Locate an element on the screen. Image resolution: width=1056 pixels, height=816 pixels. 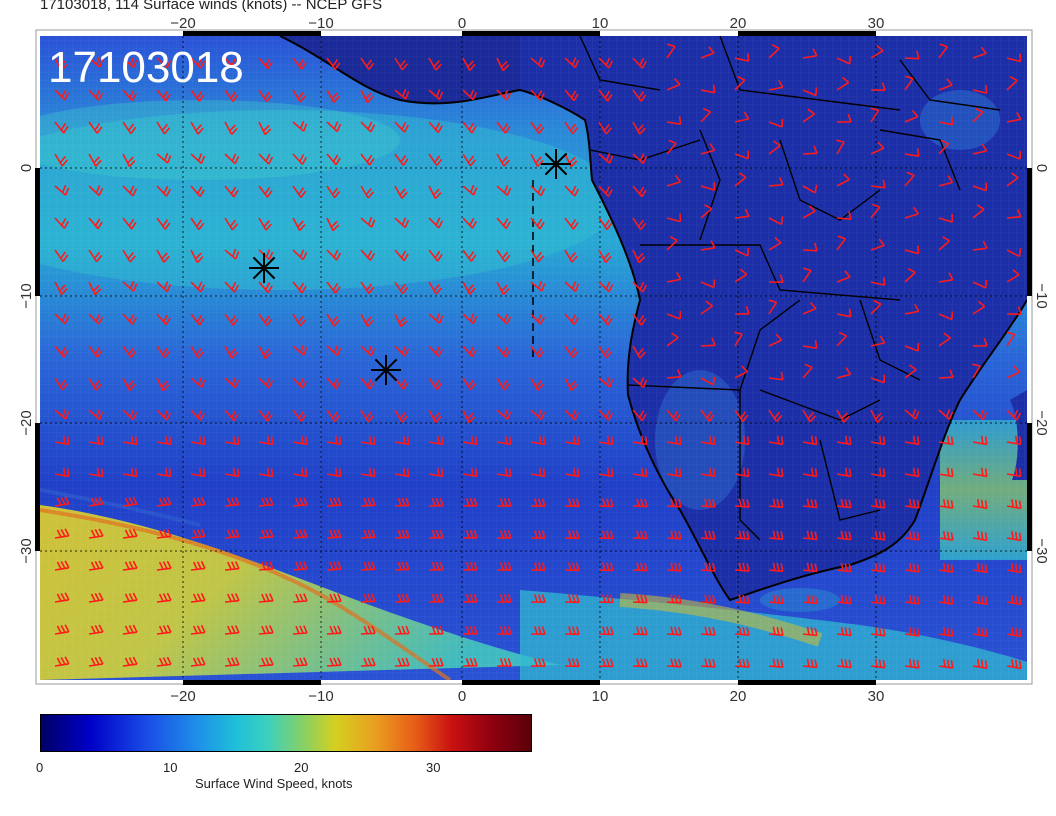
x-tick-top: 20 is located at coordinates (738, 23).